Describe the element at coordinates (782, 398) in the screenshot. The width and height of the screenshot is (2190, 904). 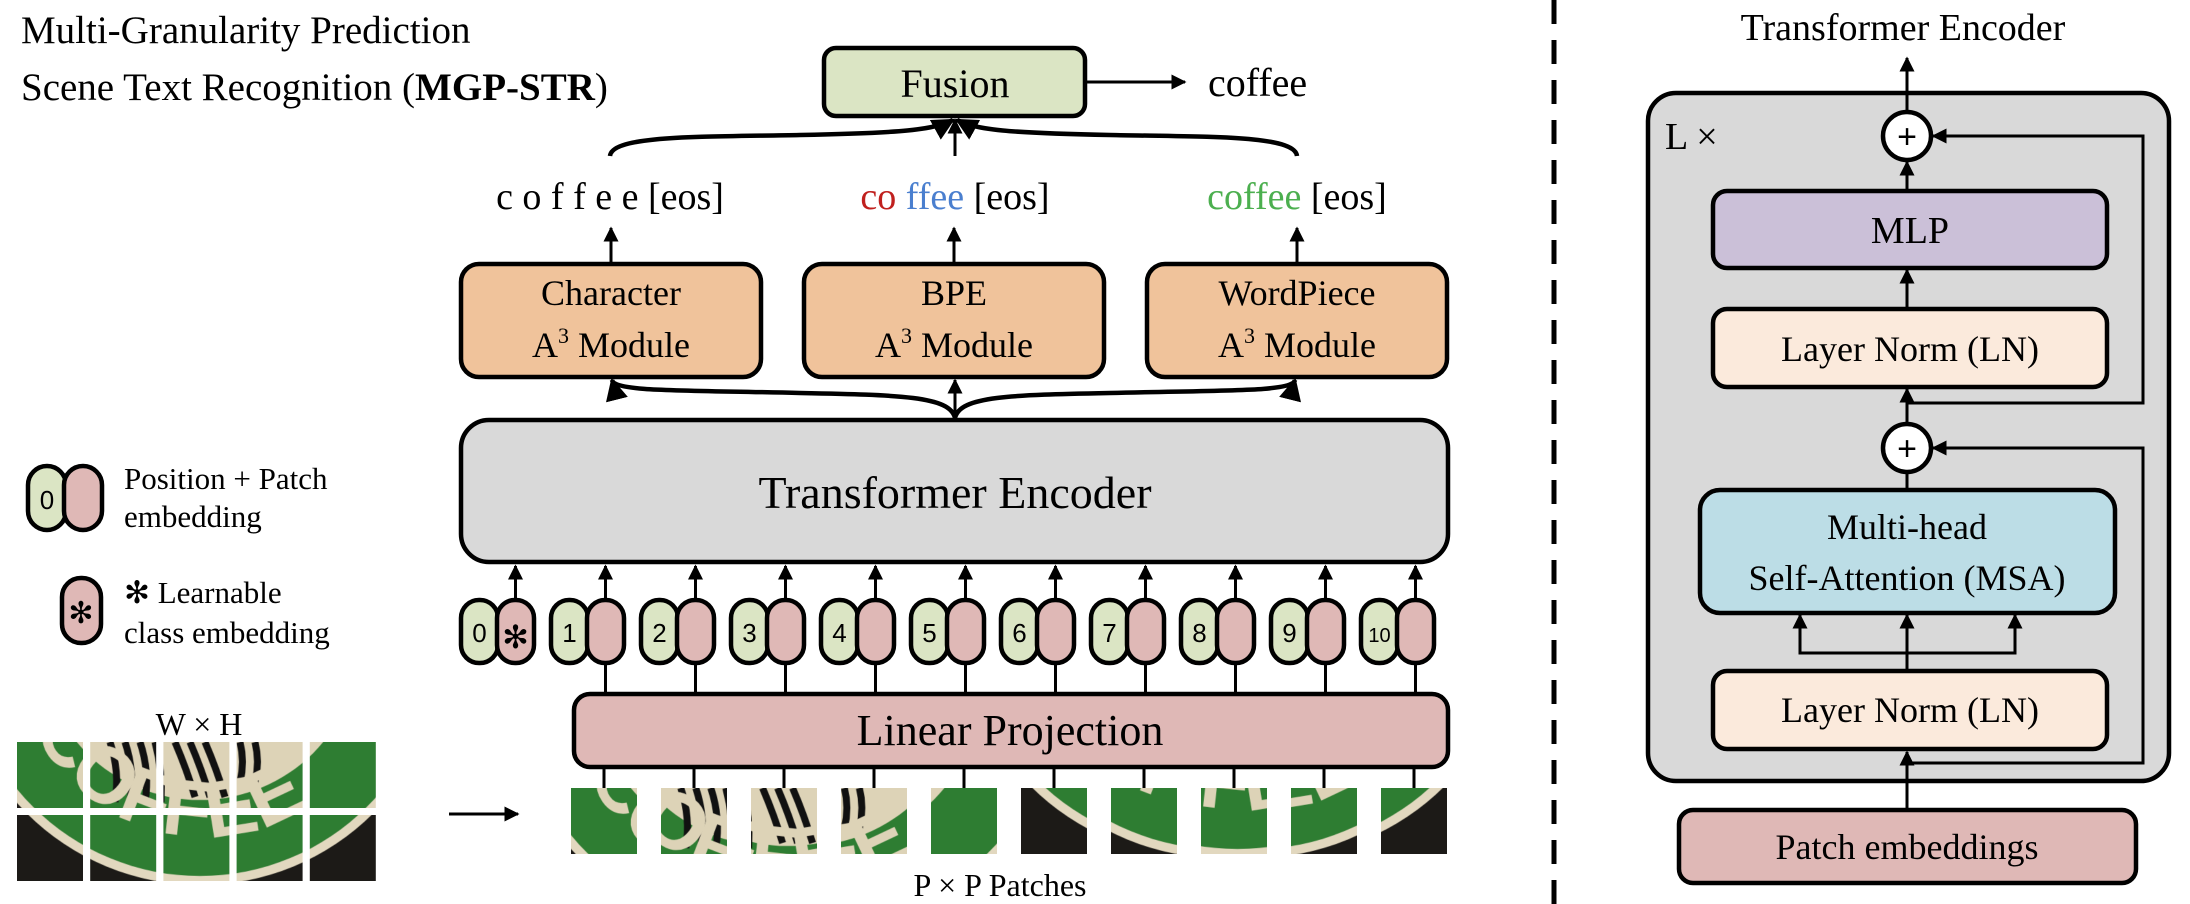
I see `encoder-to-char-curve` at that location.